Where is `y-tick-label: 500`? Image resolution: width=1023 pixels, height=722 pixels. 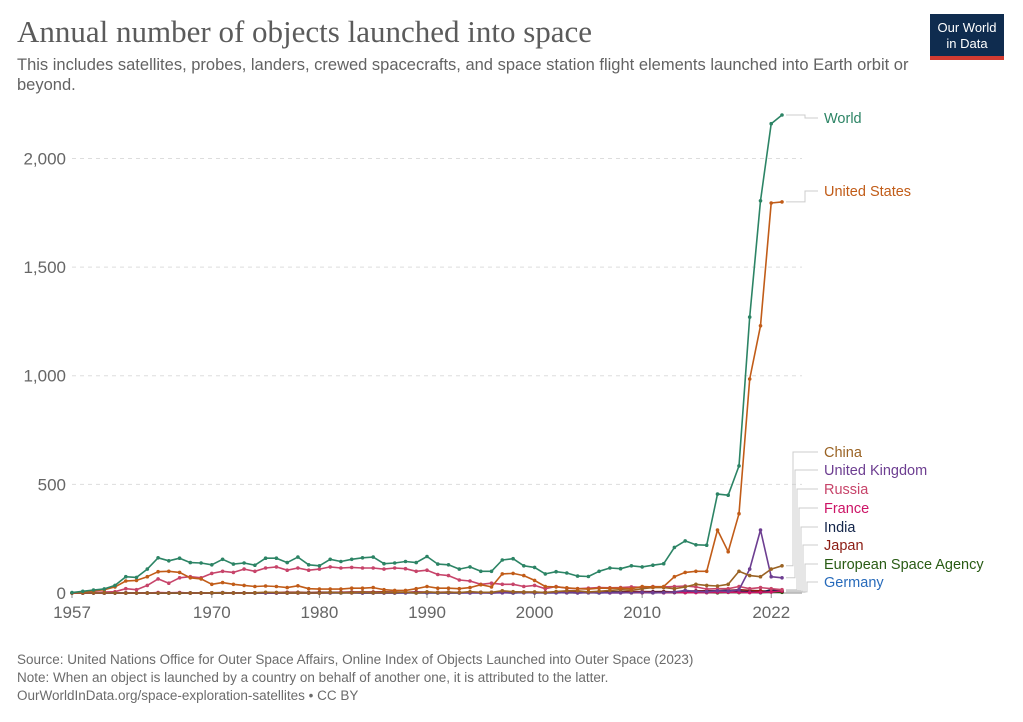
y-tick-label: 500 is located at coordinates (52, 484).